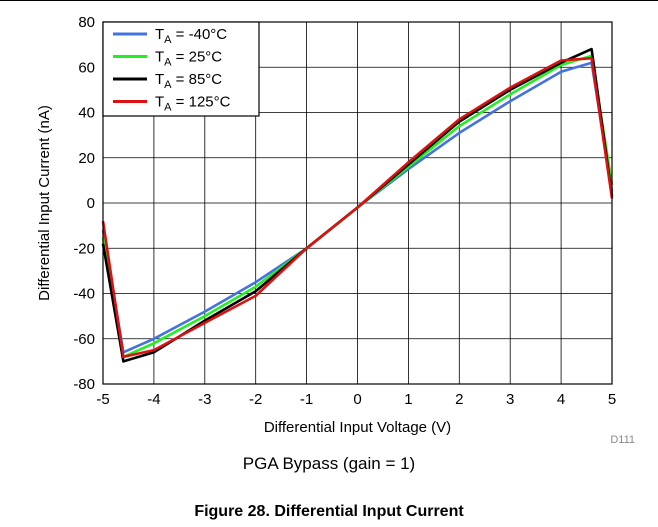 The height and width of the screenshot is (527, 658). Describe the element at coordinates (84, 248) in the screenshot. I see `y-tick-label: -20` at that location.